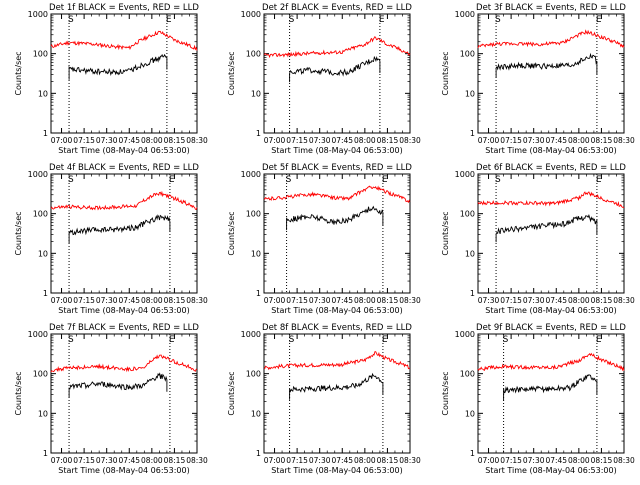  I want to click on panel-title: Det 7f BLACK = Events, RED = LLD, so click(124, 328).